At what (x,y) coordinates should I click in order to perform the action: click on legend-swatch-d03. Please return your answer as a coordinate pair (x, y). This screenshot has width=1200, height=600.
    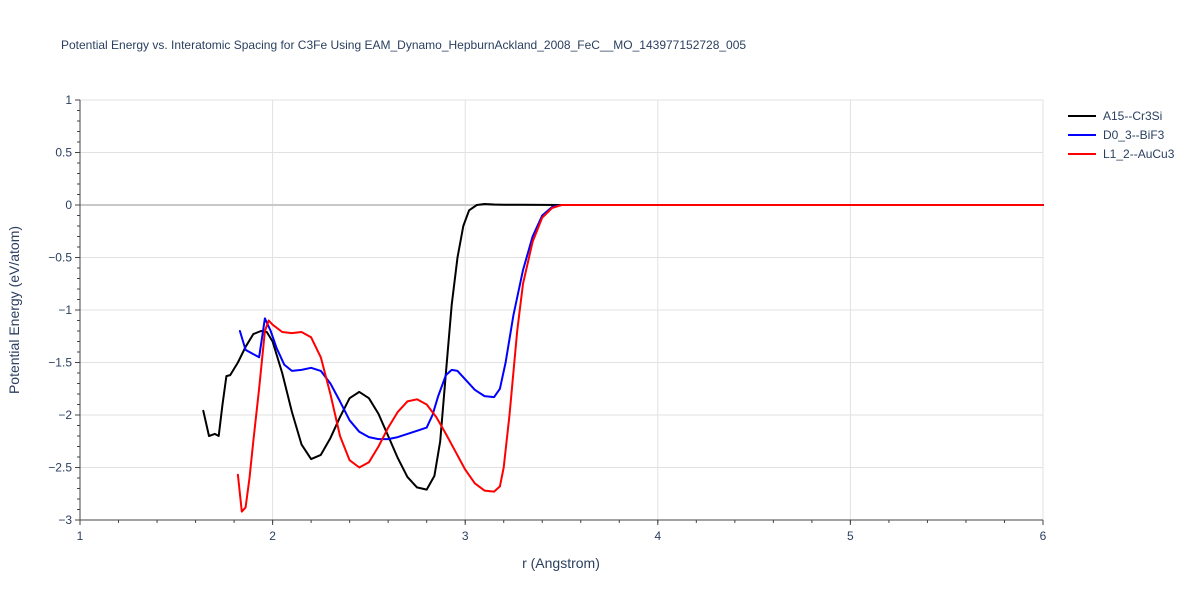
    Looking at the image, I should click on (1082, 134).